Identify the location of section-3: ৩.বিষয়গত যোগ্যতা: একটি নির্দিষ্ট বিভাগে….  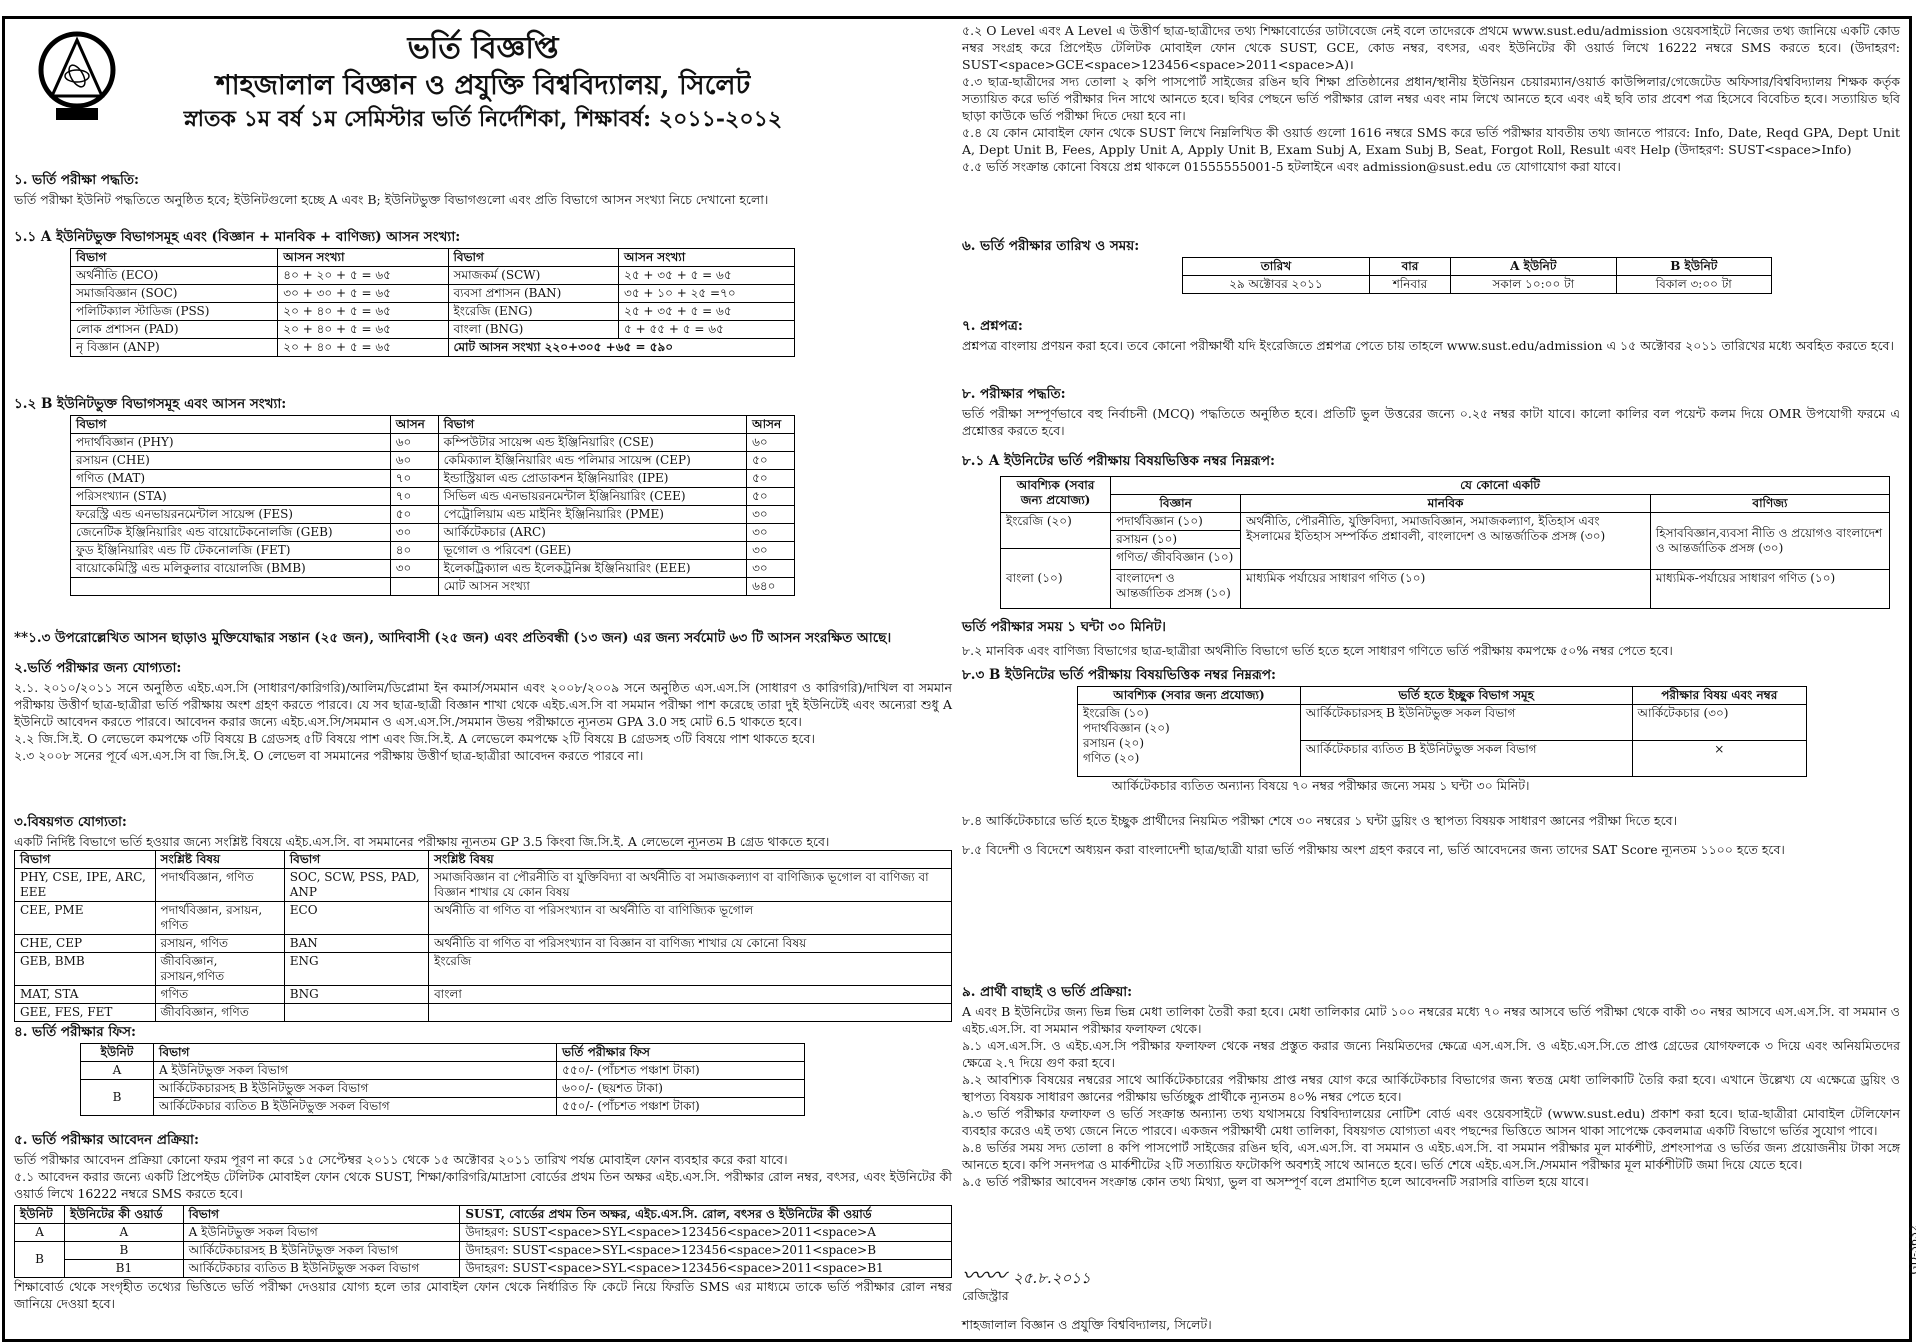
(483, 916).